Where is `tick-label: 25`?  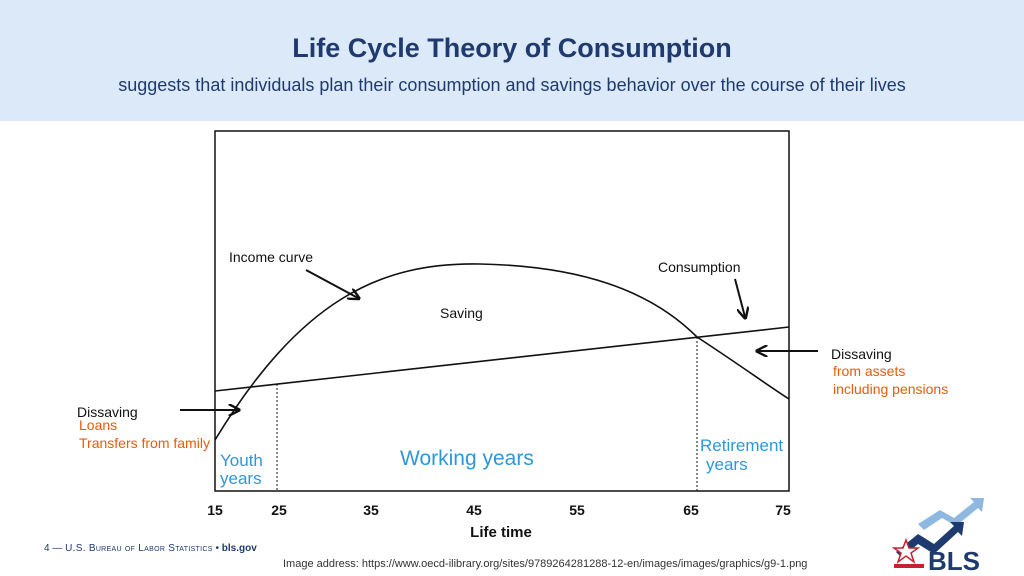 tick-label: 25 is located at coordinates (279, 510).